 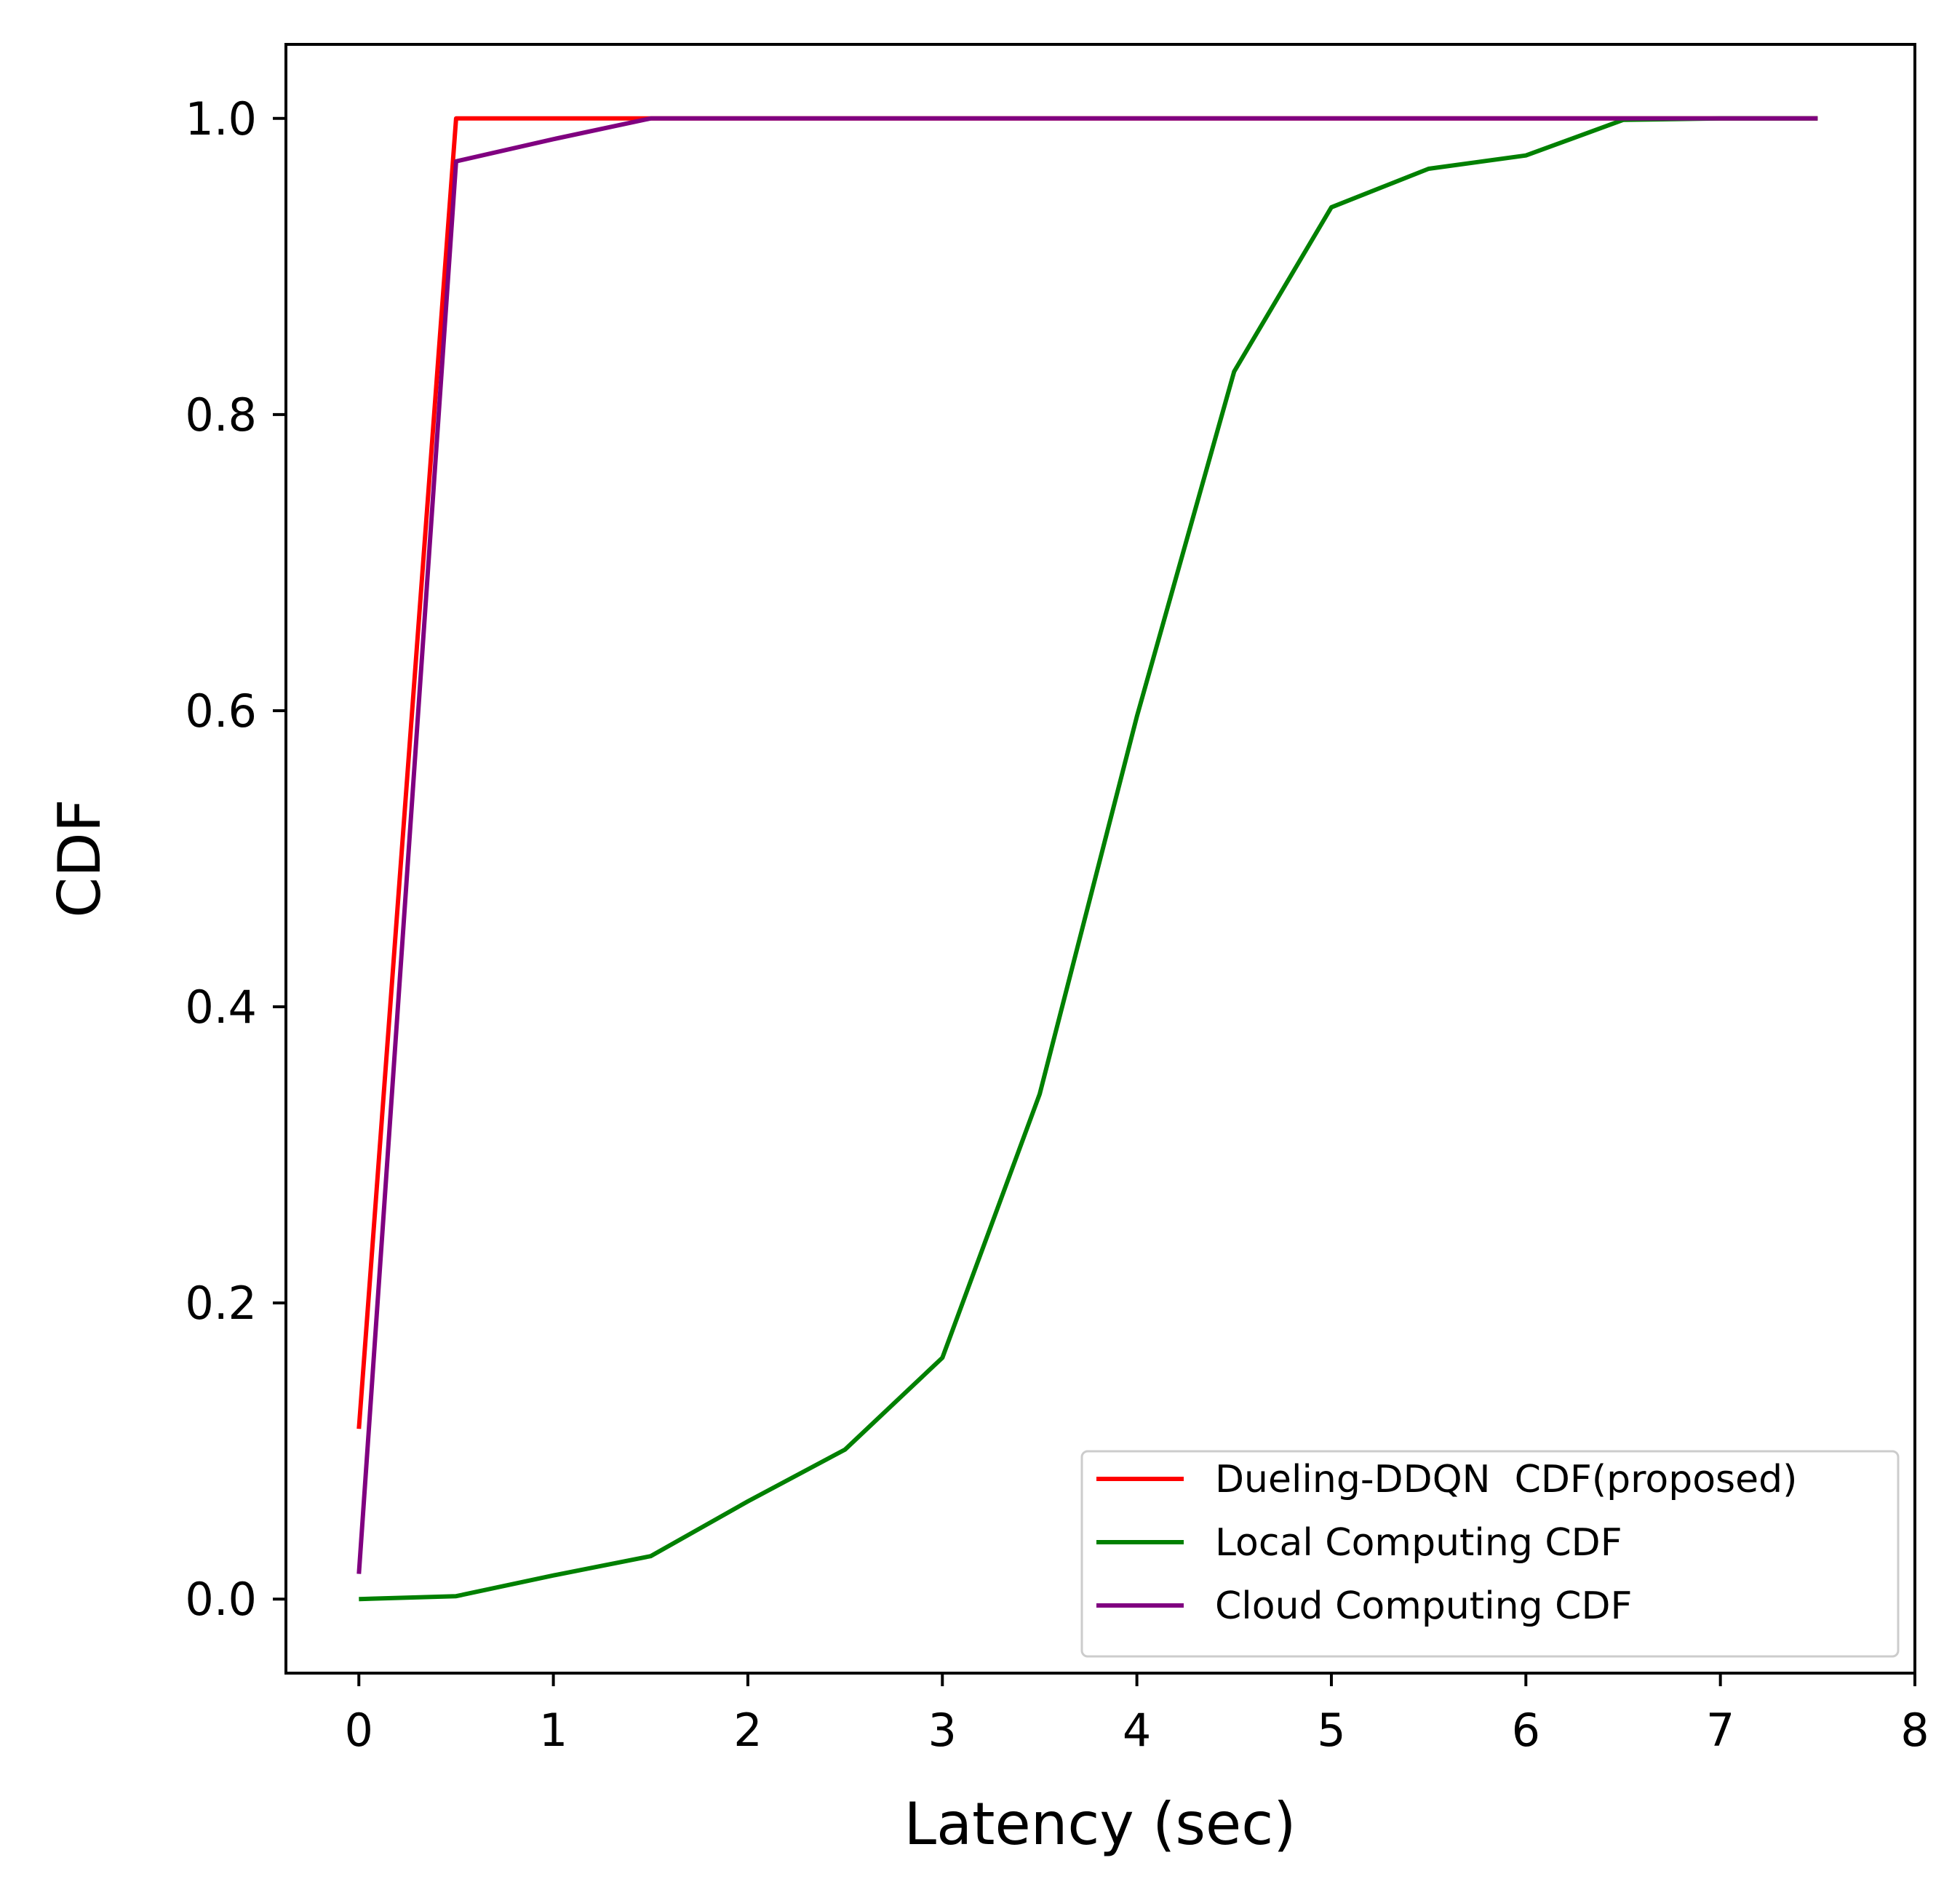 I want to click on x-tick-label: 5, so click(x=1331, y=1730).